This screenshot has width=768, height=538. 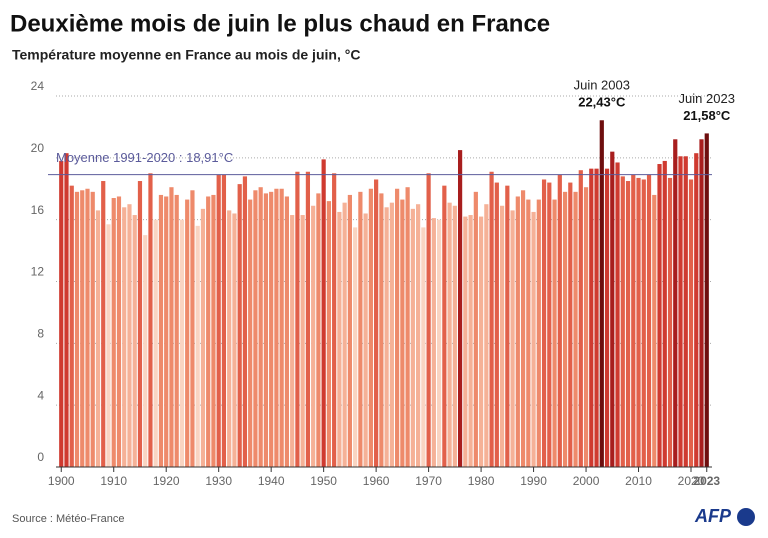 What do you see at coordinates (144, 157) in the screenshot?
I see `reference-label: Moyenne 1991-2020 : 18,91°C` at bounding box center [144, 157].